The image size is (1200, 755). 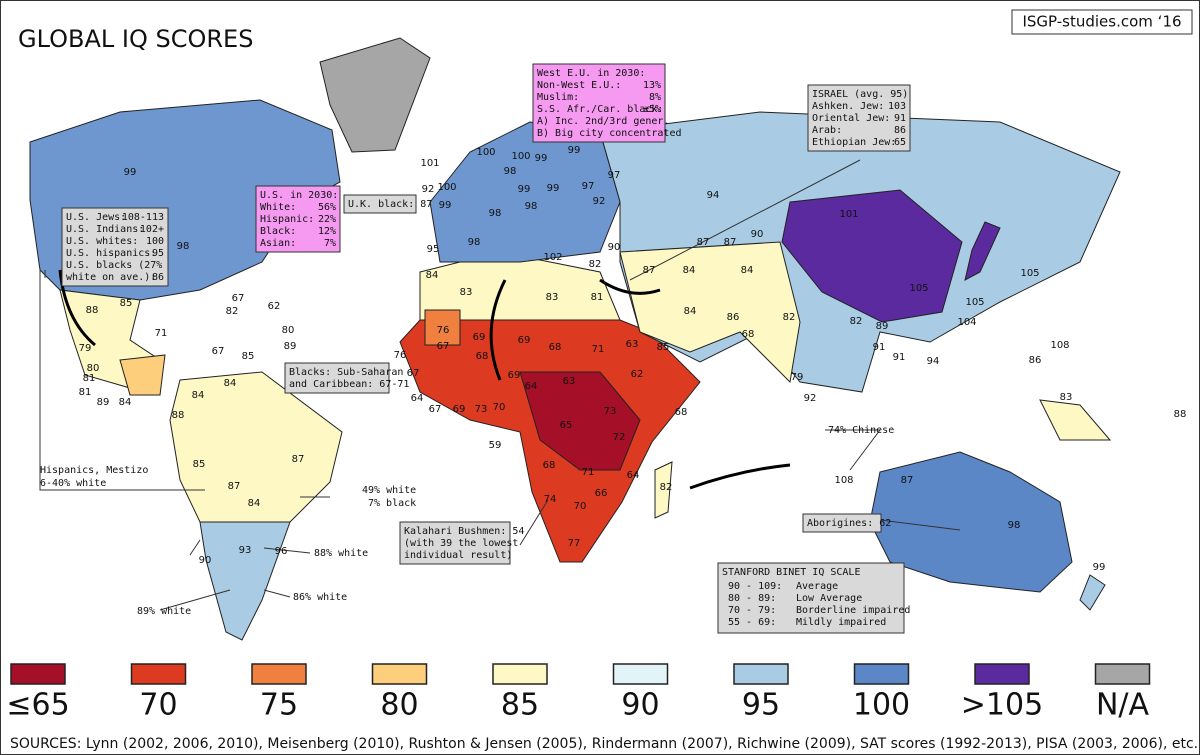 I want to click on new-zealand, so click(x=1092, y=592).